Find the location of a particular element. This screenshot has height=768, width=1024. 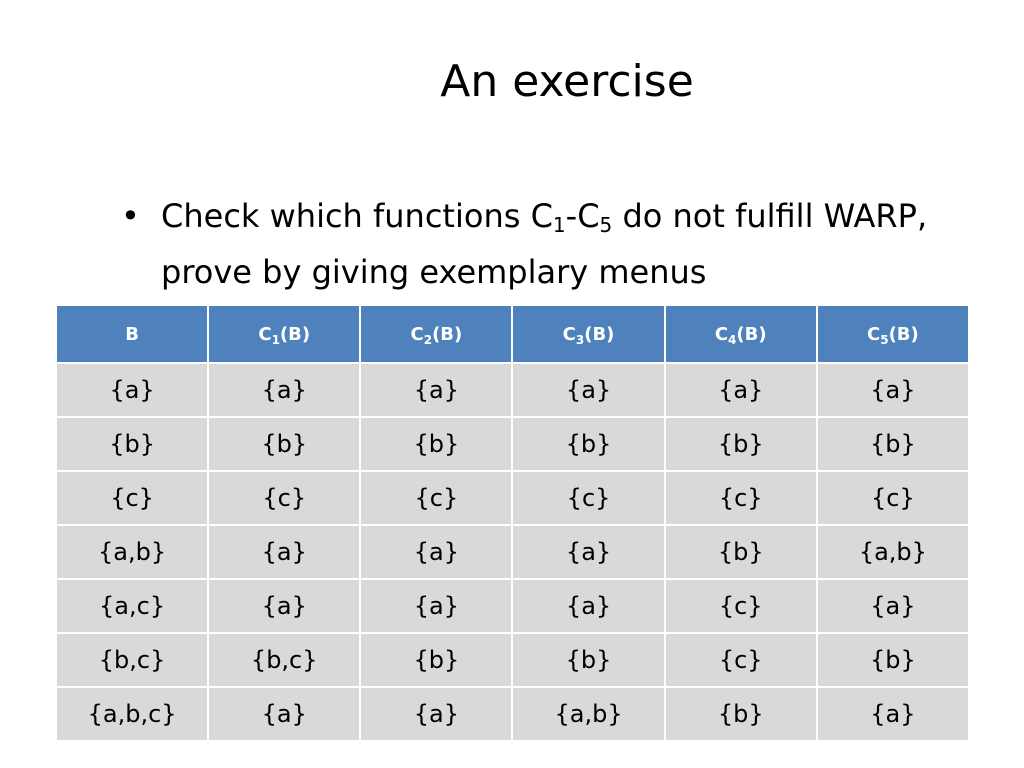

slide-title: An exercise is located at coordinates (567, 81).